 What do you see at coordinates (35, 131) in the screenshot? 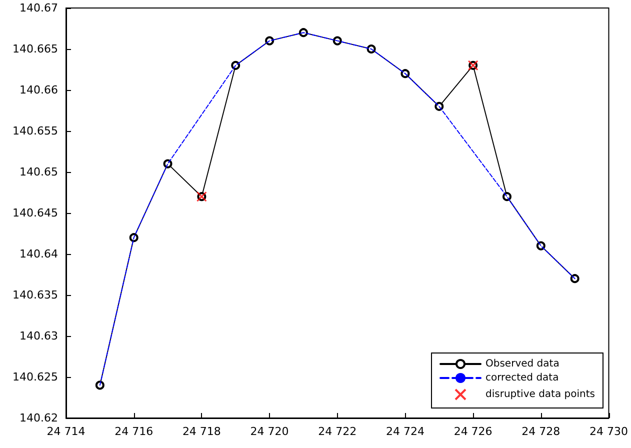
I see `y-tick-label: 140.655` at bounding box center [35, 131].